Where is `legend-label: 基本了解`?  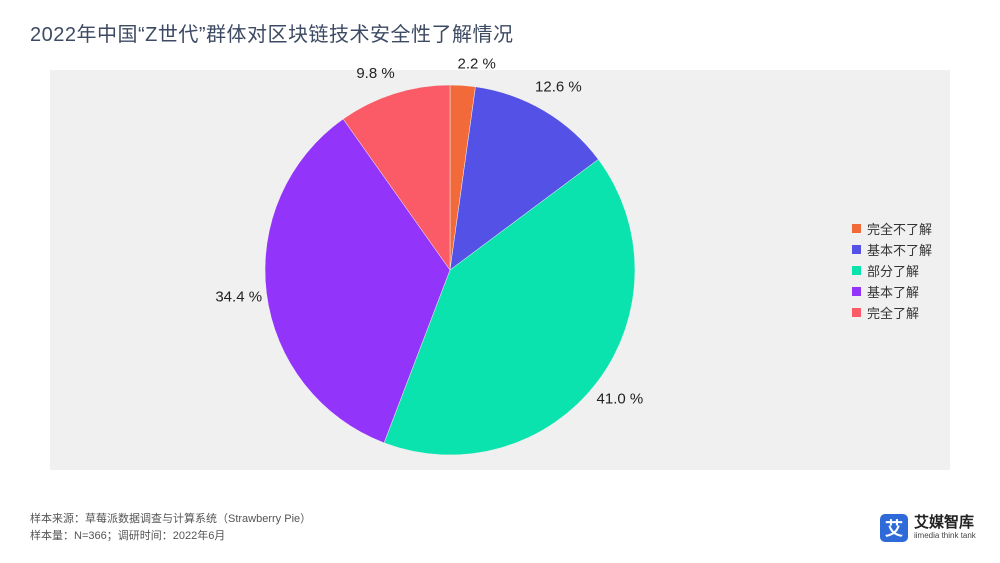
legend-label: 基本了解 is located at coordinates (893, 292).